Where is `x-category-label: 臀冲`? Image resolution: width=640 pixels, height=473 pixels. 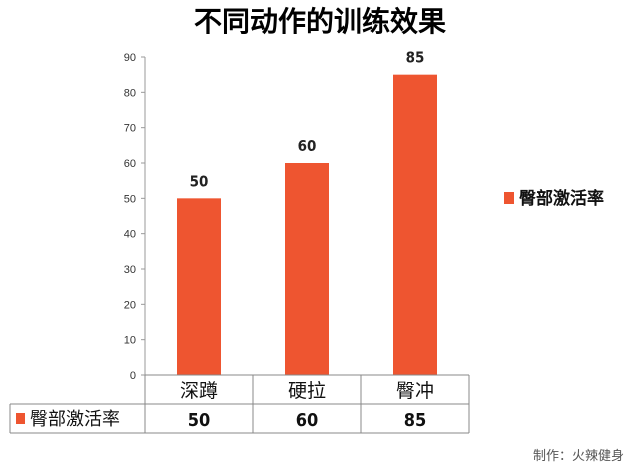 x-category-label: 臀冲 is located at coordinates (415, 391).